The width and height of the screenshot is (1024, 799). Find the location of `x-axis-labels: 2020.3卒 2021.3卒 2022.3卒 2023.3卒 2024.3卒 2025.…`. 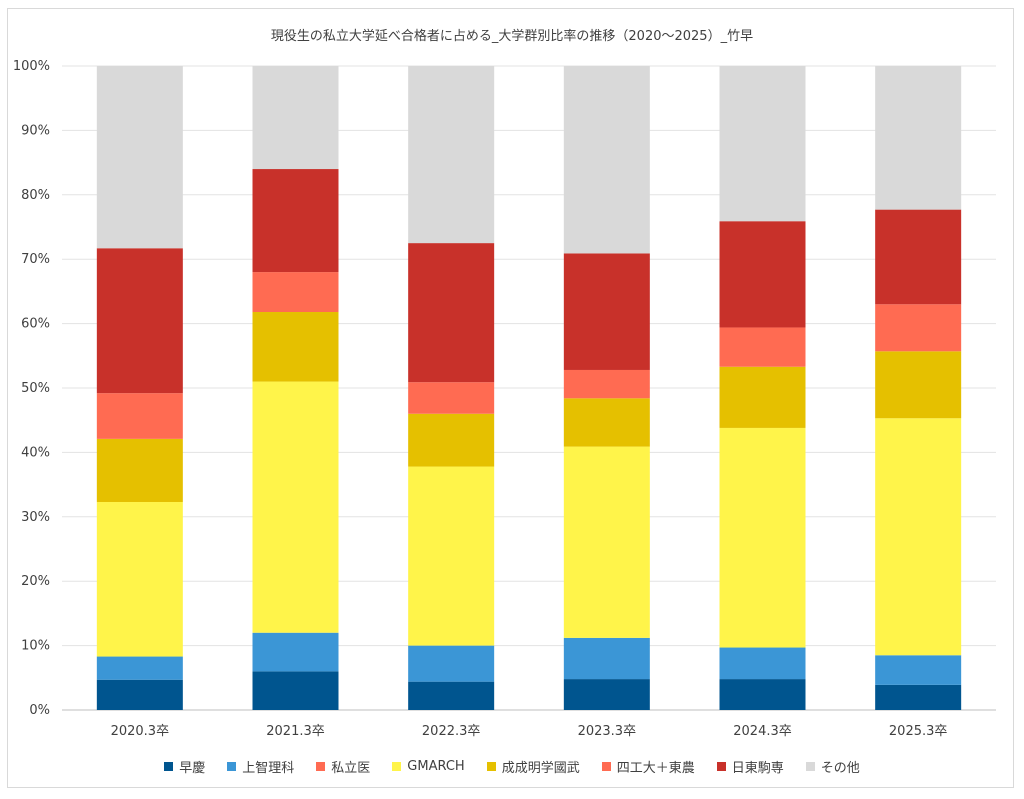

x-axis-labels: 2020.3卒 2021.3卒 2022.3卒 2023.3卒 2024.3卒 2025.… is located at coordinates (529, 731).